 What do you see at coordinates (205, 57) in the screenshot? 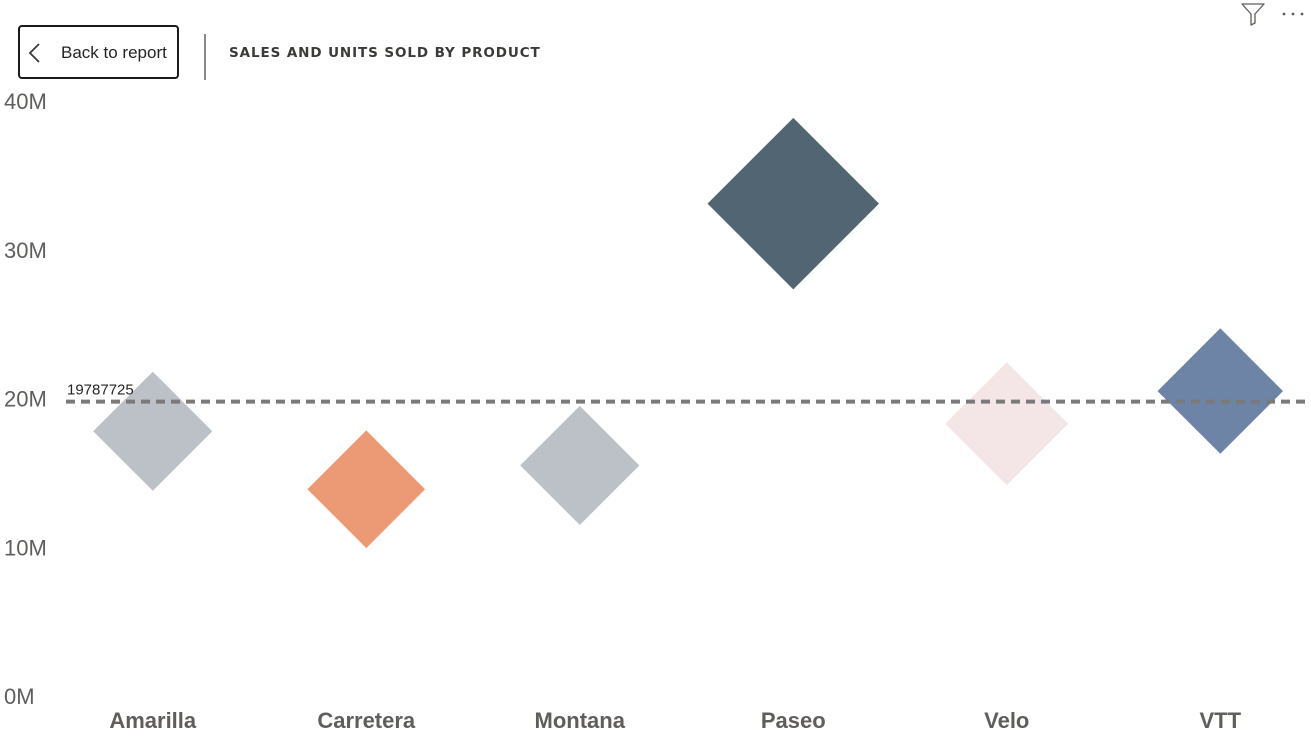
I see `header-divider` at bounding box center [205, 57].